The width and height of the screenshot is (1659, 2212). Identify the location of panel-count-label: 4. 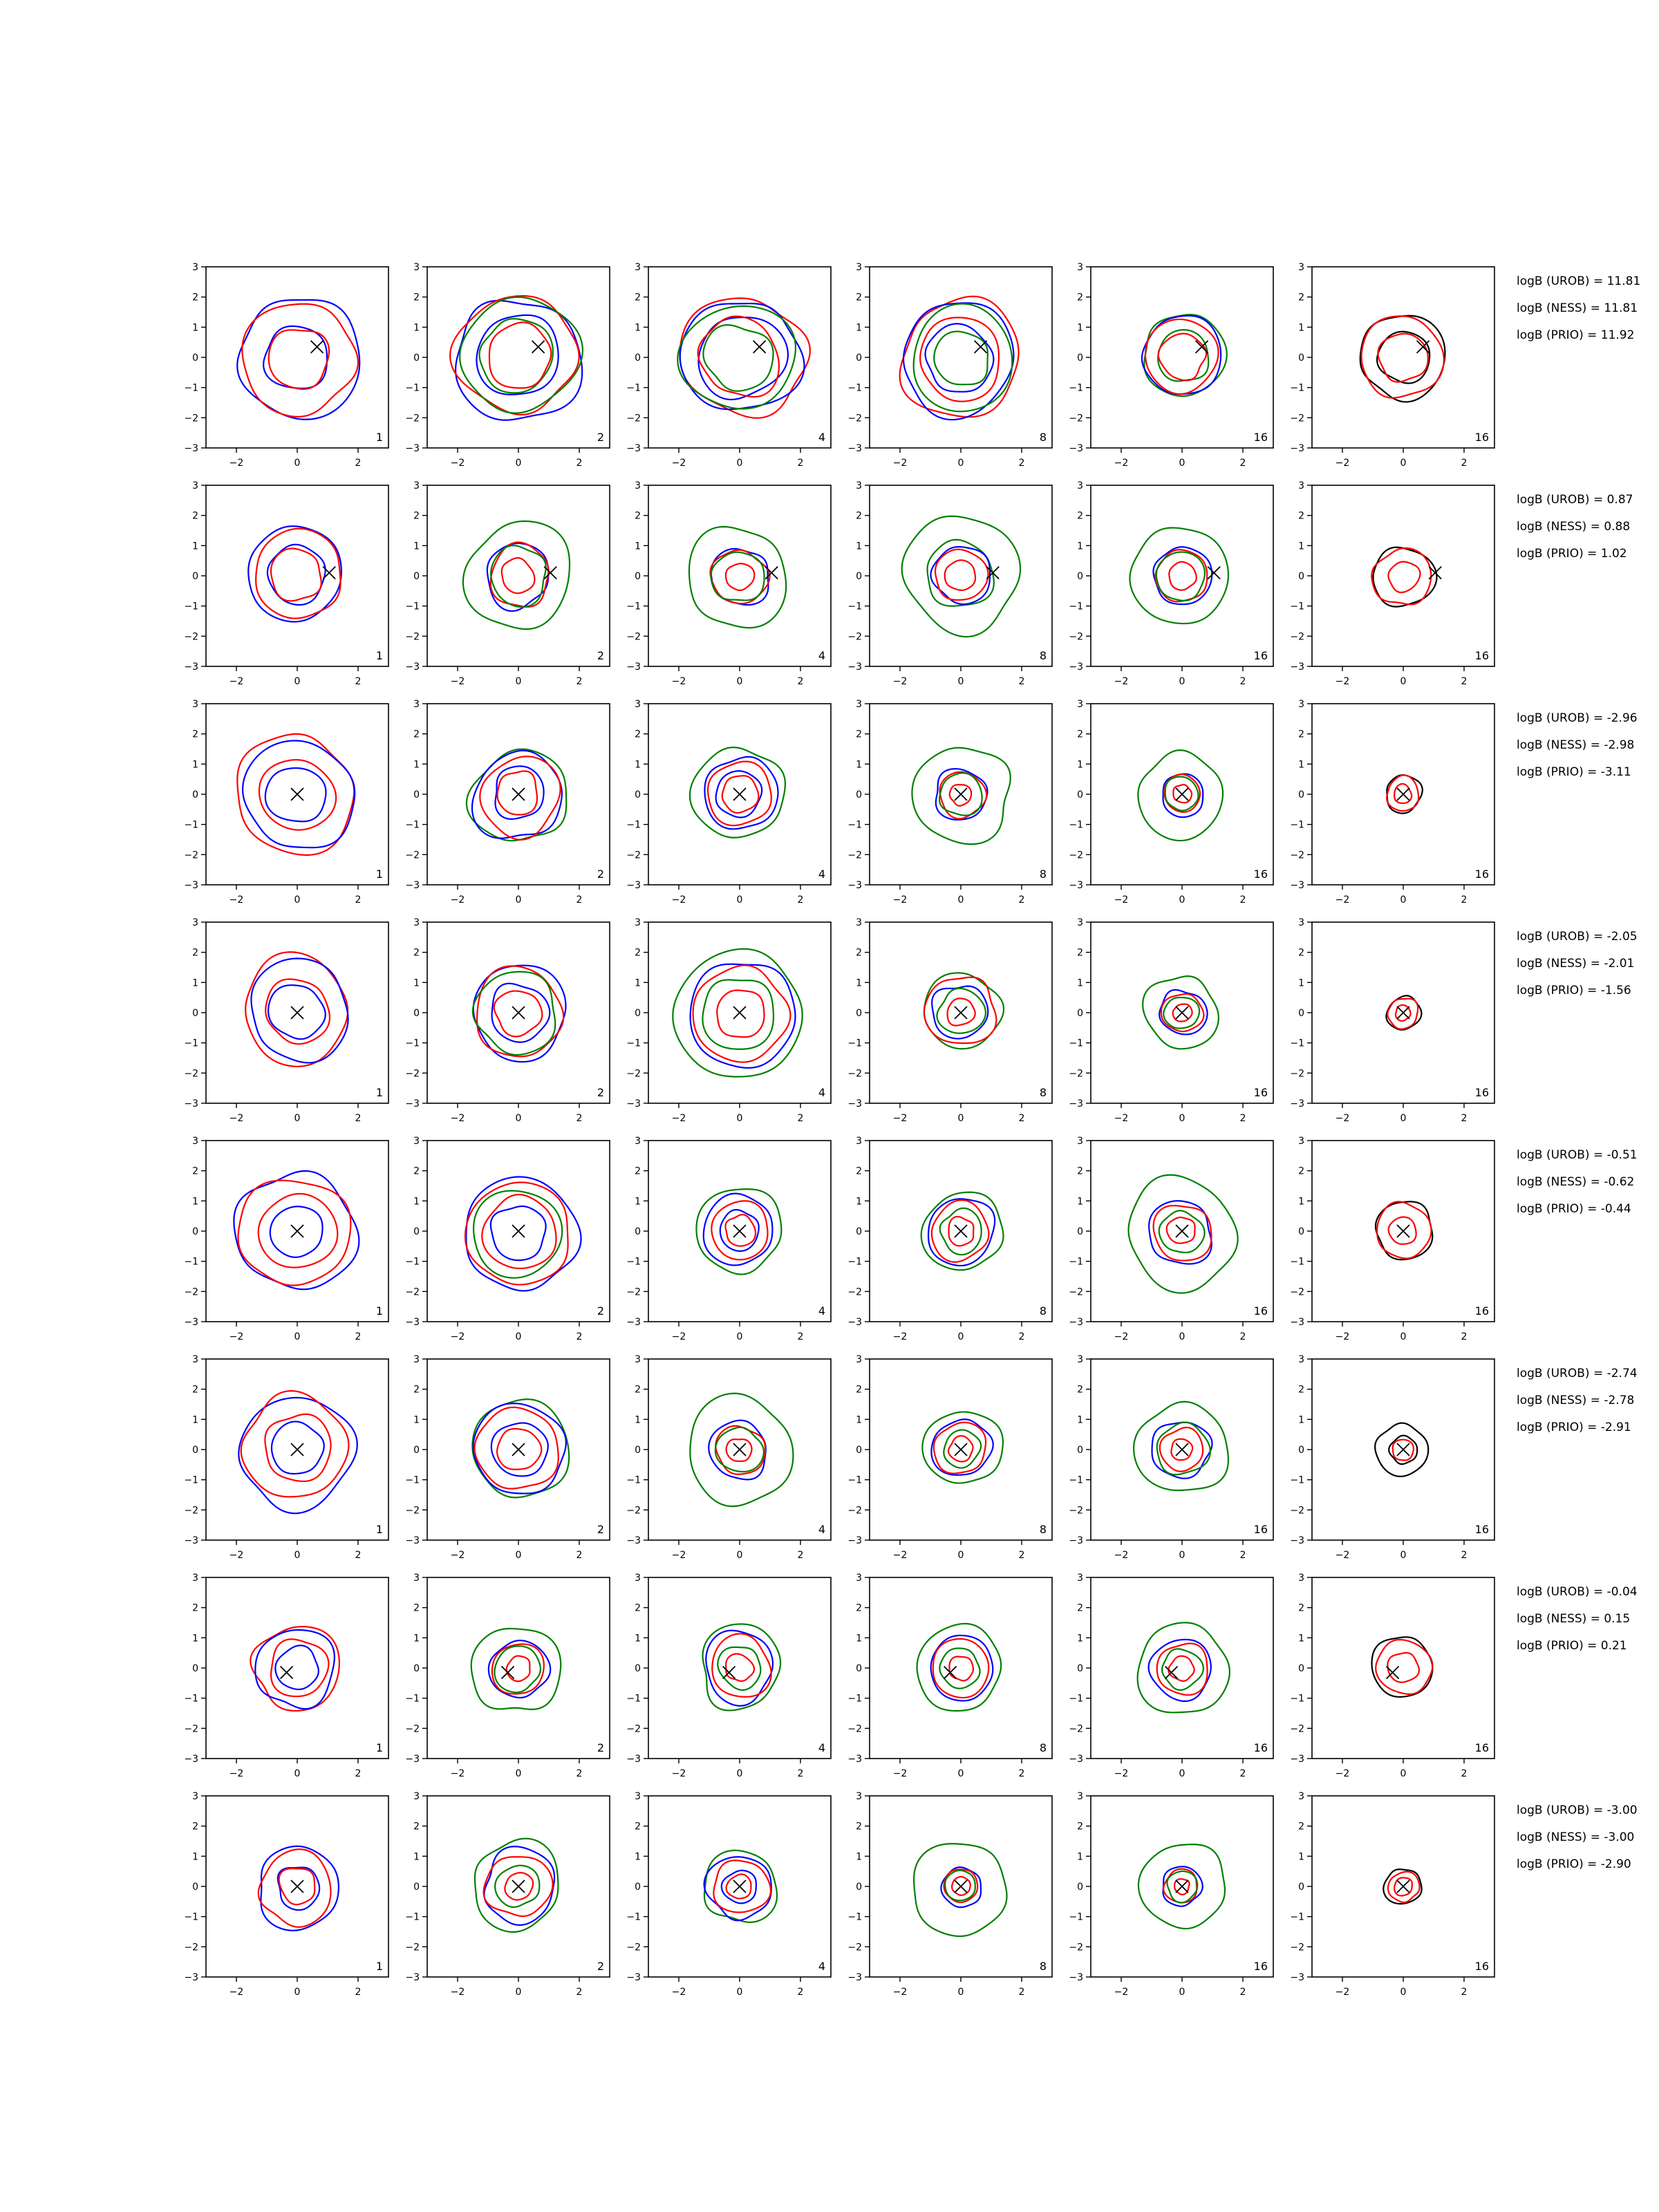
(821, 1966).